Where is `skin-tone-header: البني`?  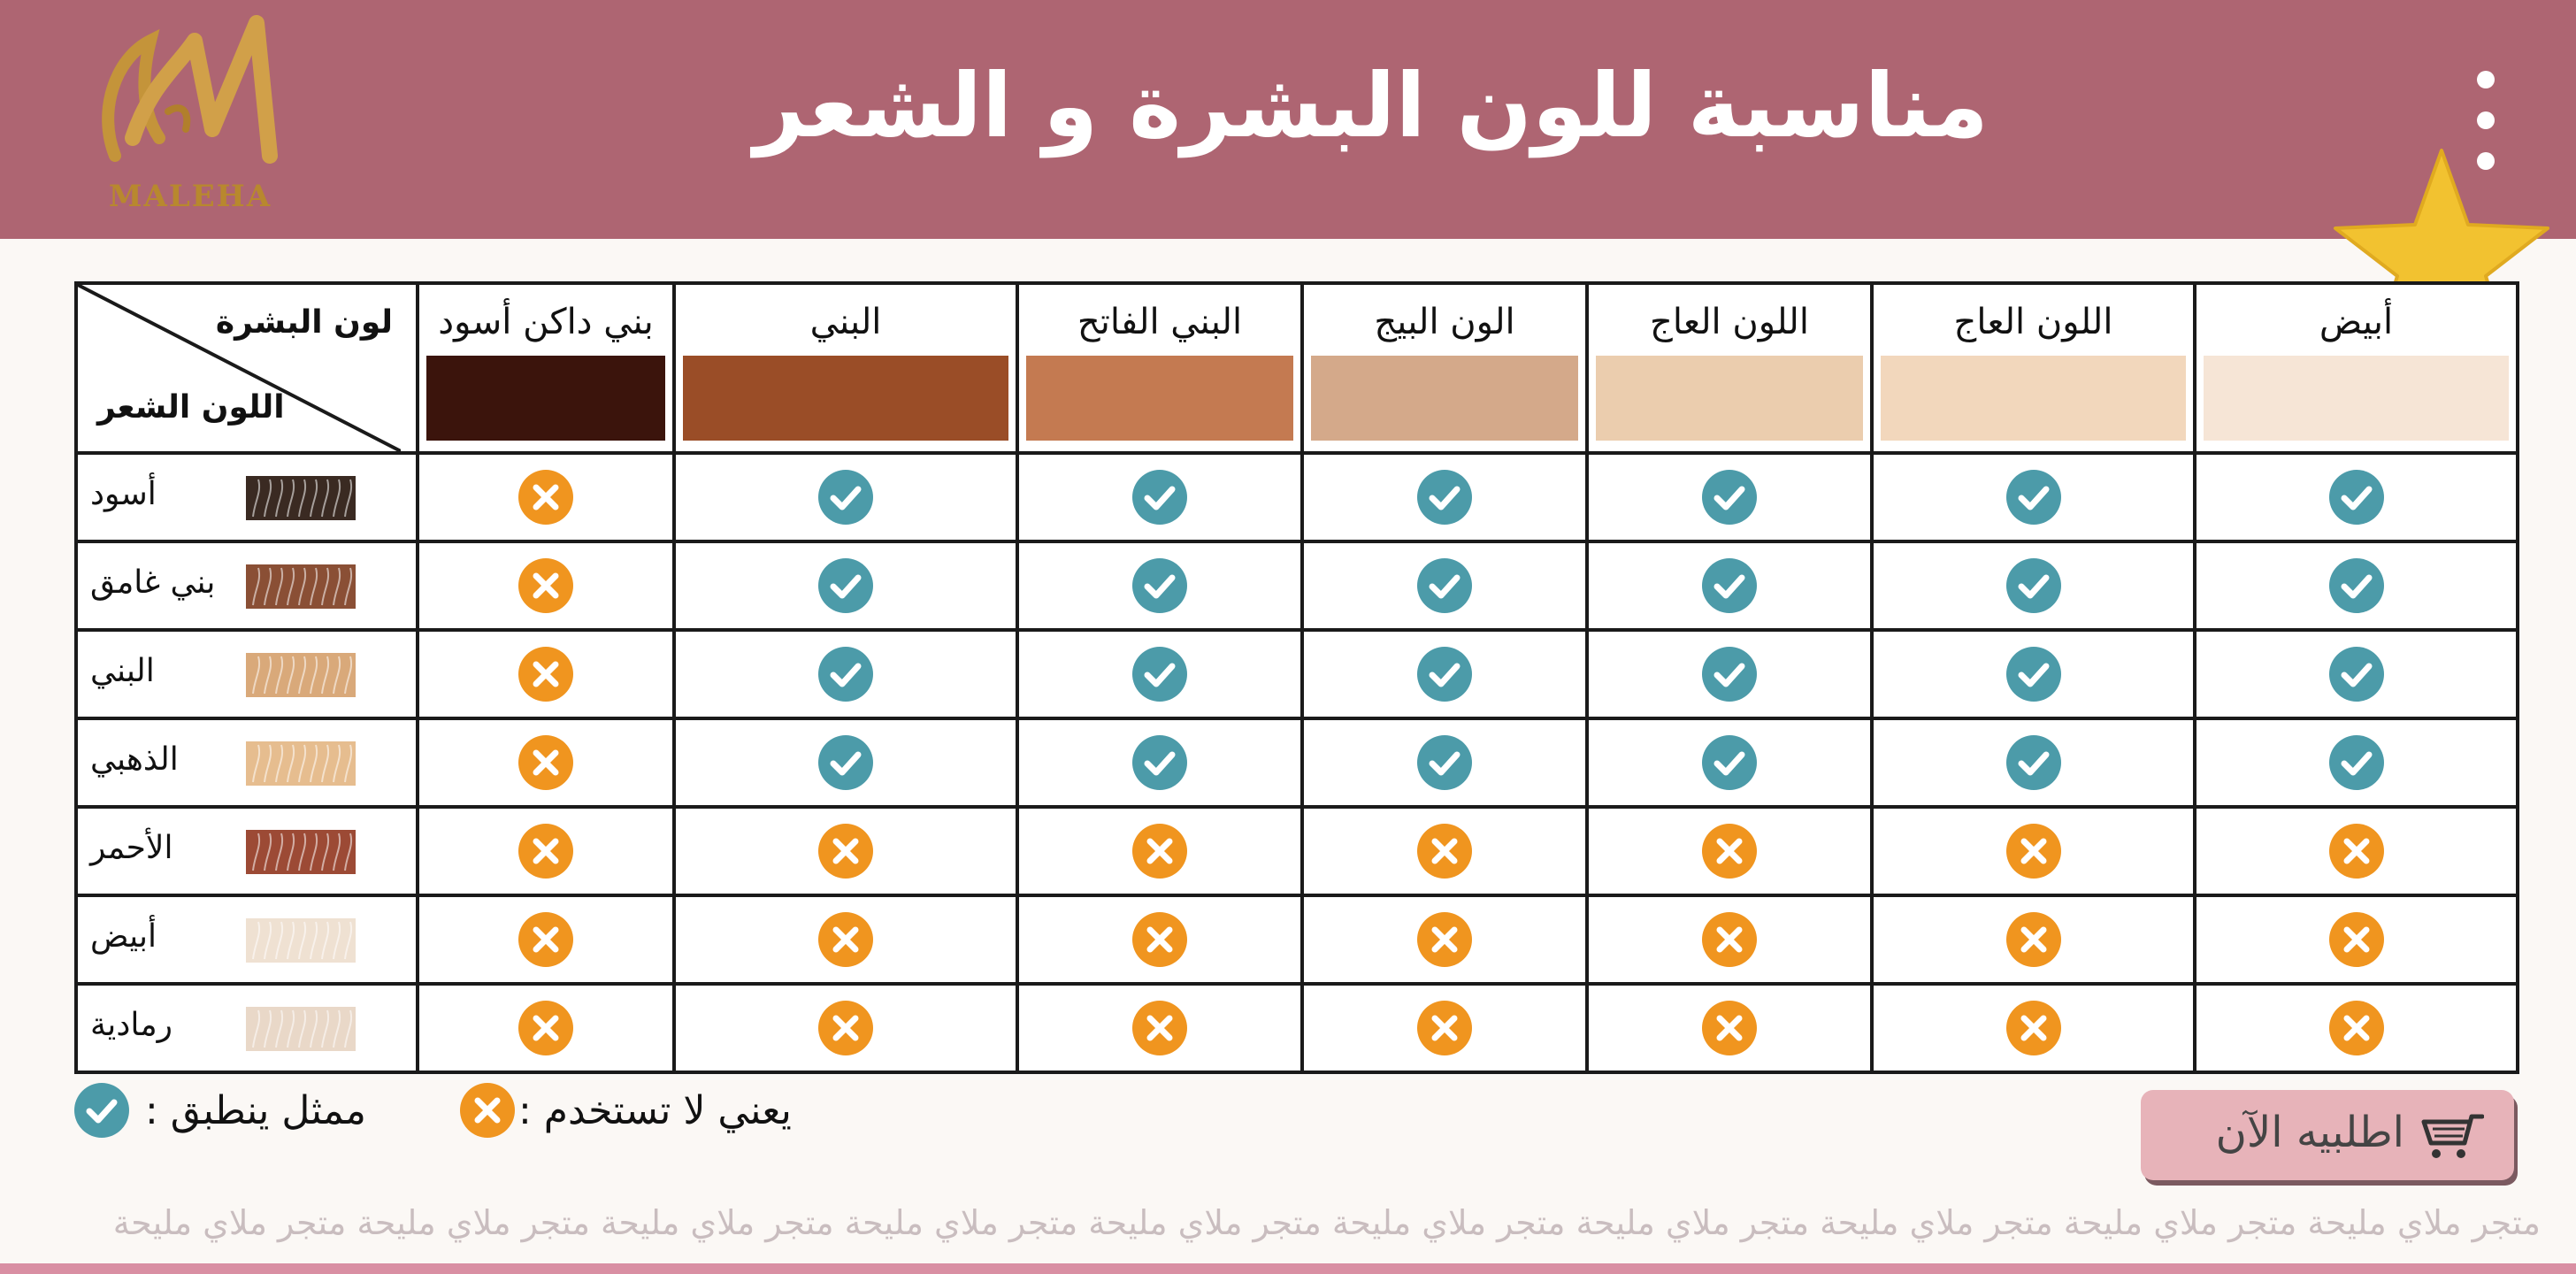
skin-tone-header: البني is located at coordinates (845, 368).